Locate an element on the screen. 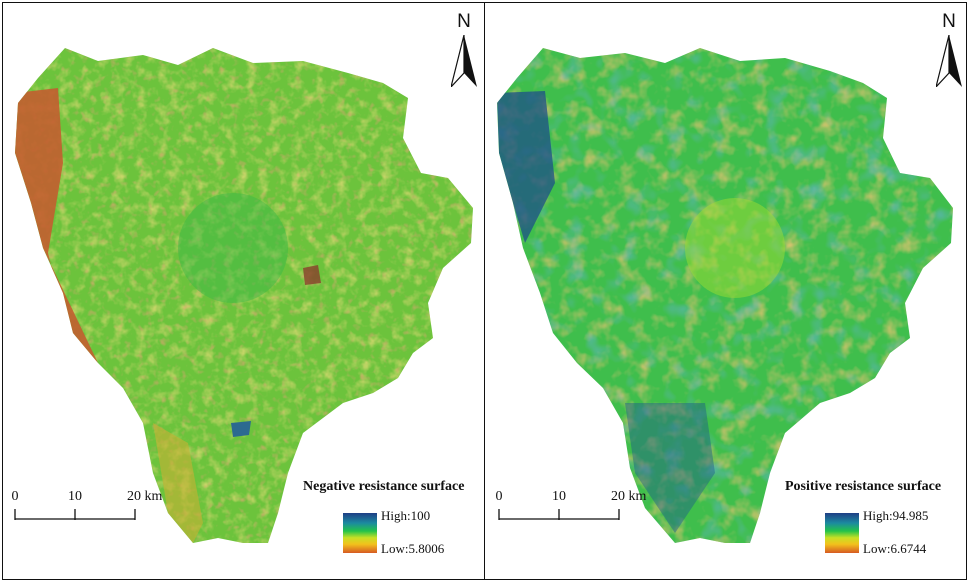 This screenshot has width=969, height=584. legend: High:100 Low:5.8006 is located at coordinates (413, 533).